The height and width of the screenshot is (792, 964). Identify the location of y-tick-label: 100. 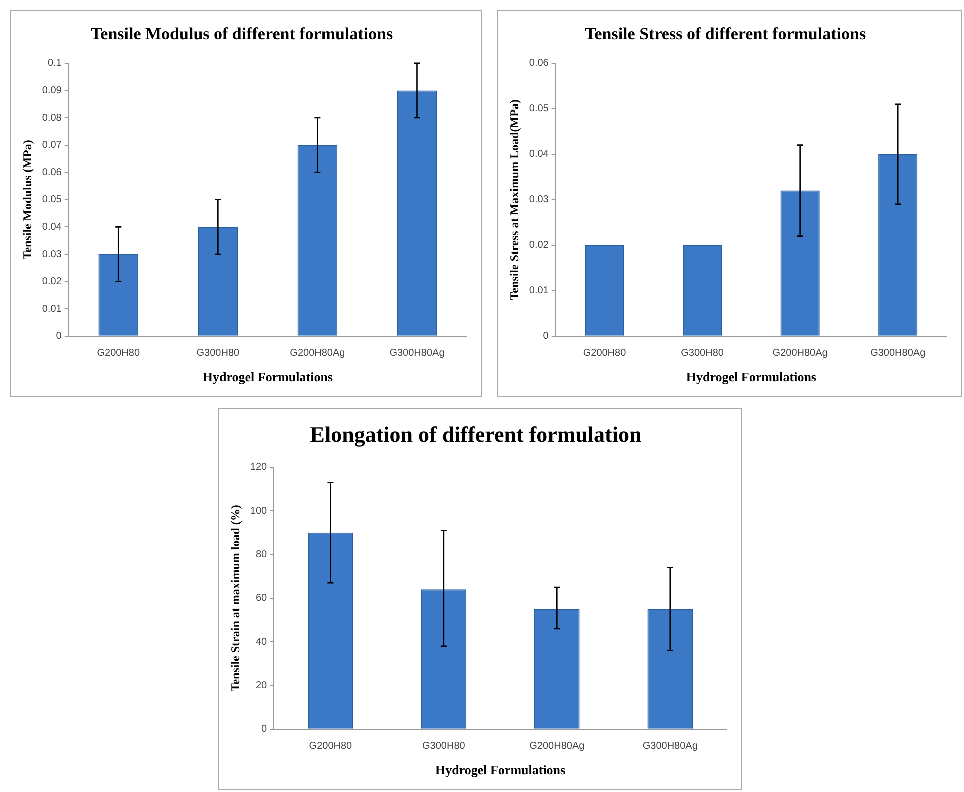
(259, 511).